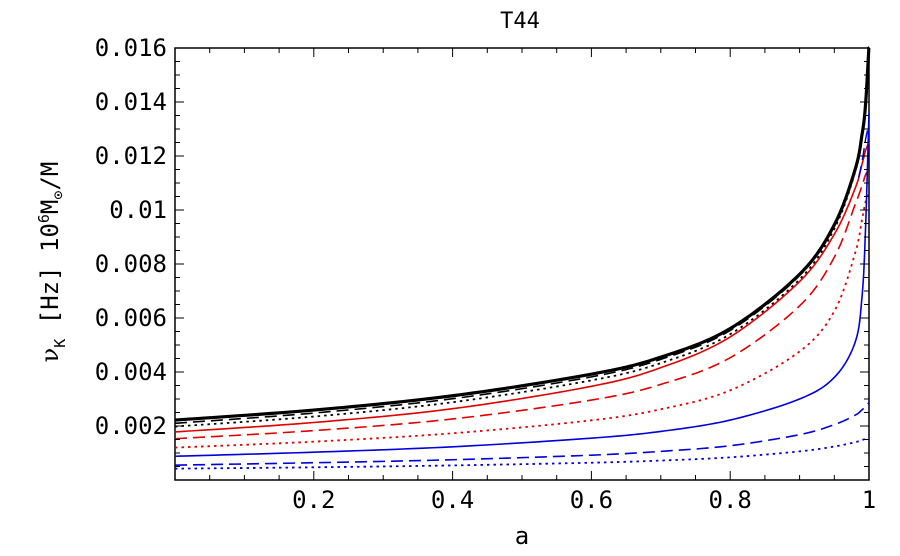 The image size is (900, 556). What do you see at coordinates (58, 195) in the screenshot?
I see `y-label-sun: ⊙` at bounding box center [58, 195].